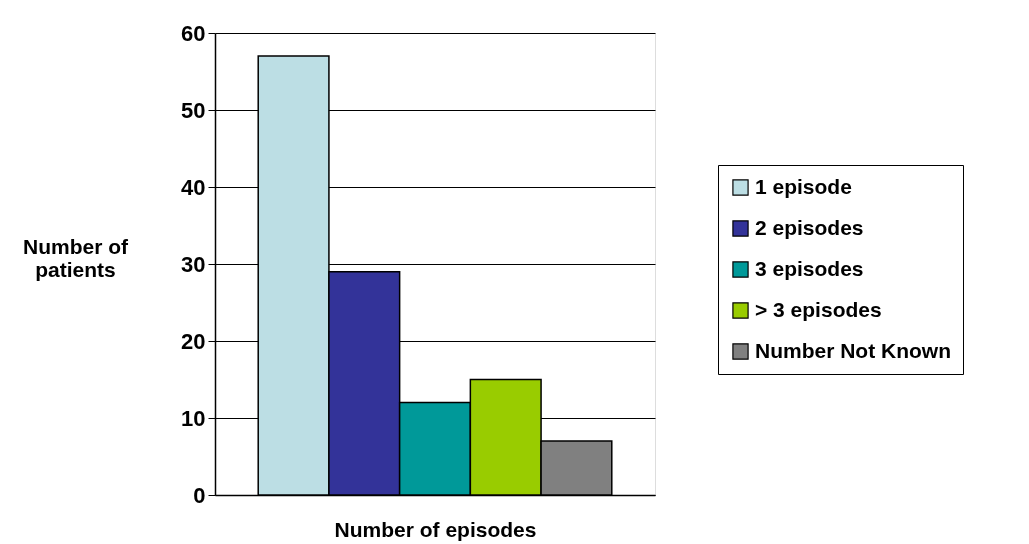  Describe the element at coordinates (809, 268) in the screenshot. I see `legend-label: 3 episodes` at that location.